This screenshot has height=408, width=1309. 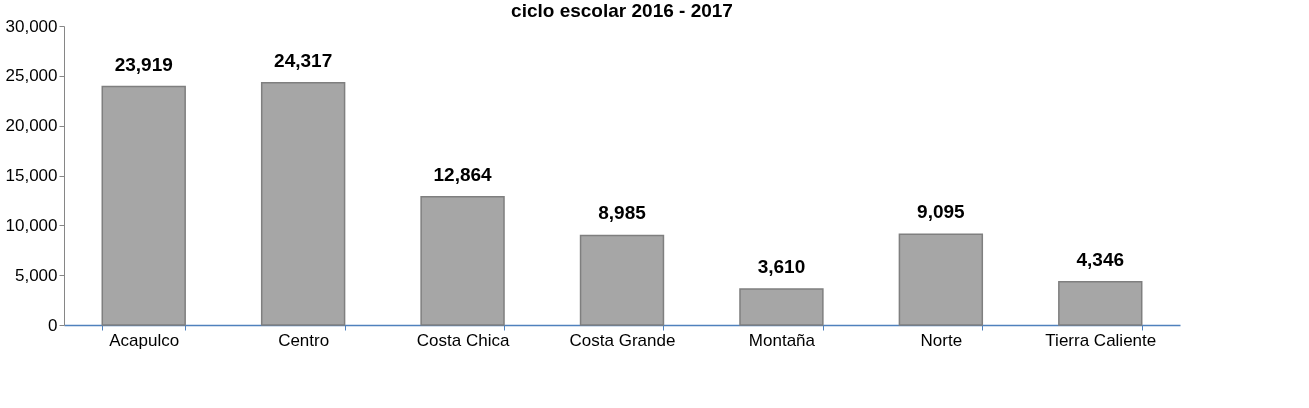 I want to click on data-label: 9,095, so click(x=941, y=212).